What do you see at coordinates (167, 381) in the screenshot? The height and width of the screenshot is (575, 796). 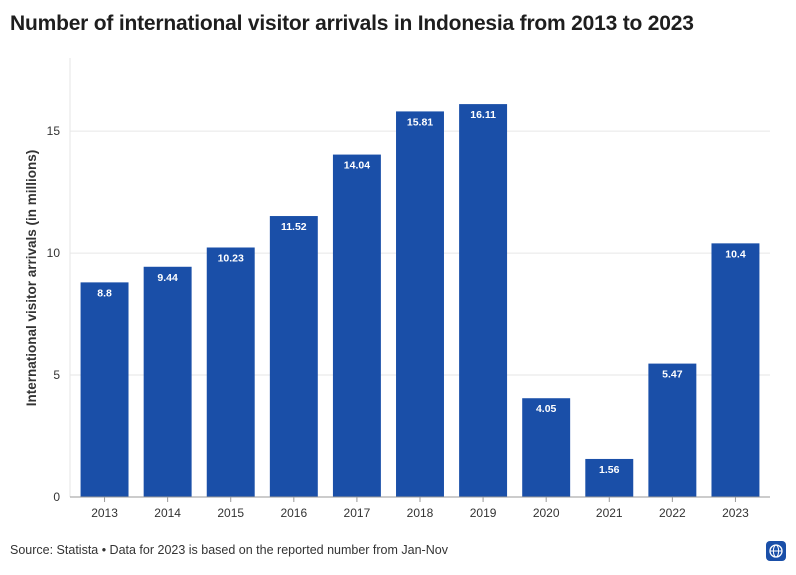 I see `bar-2014` at bounding box center [167, 381].